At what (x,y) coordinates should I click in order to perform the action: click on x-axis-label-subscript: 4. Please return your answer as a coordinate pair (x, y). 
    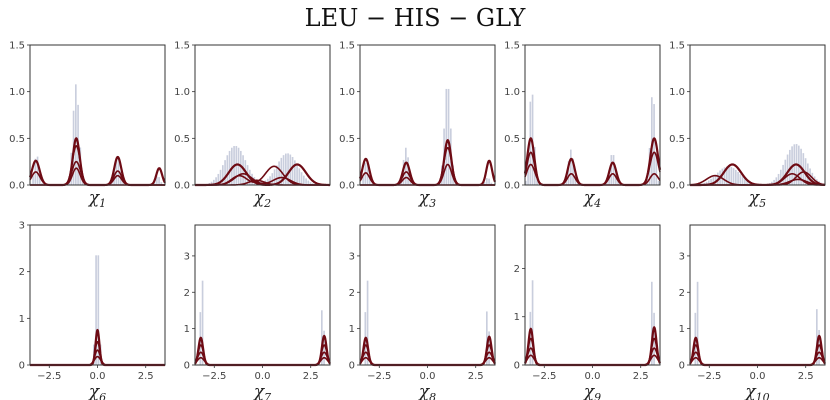
    Looking at the image, I should click on (597, 203).